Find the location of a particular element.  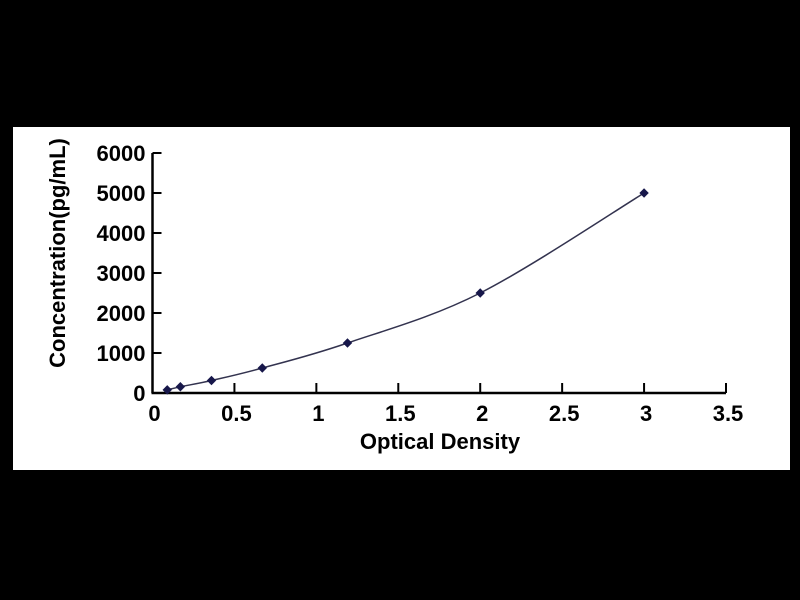

x-tick-label: 3.5 is located at coordinates (728, 413).